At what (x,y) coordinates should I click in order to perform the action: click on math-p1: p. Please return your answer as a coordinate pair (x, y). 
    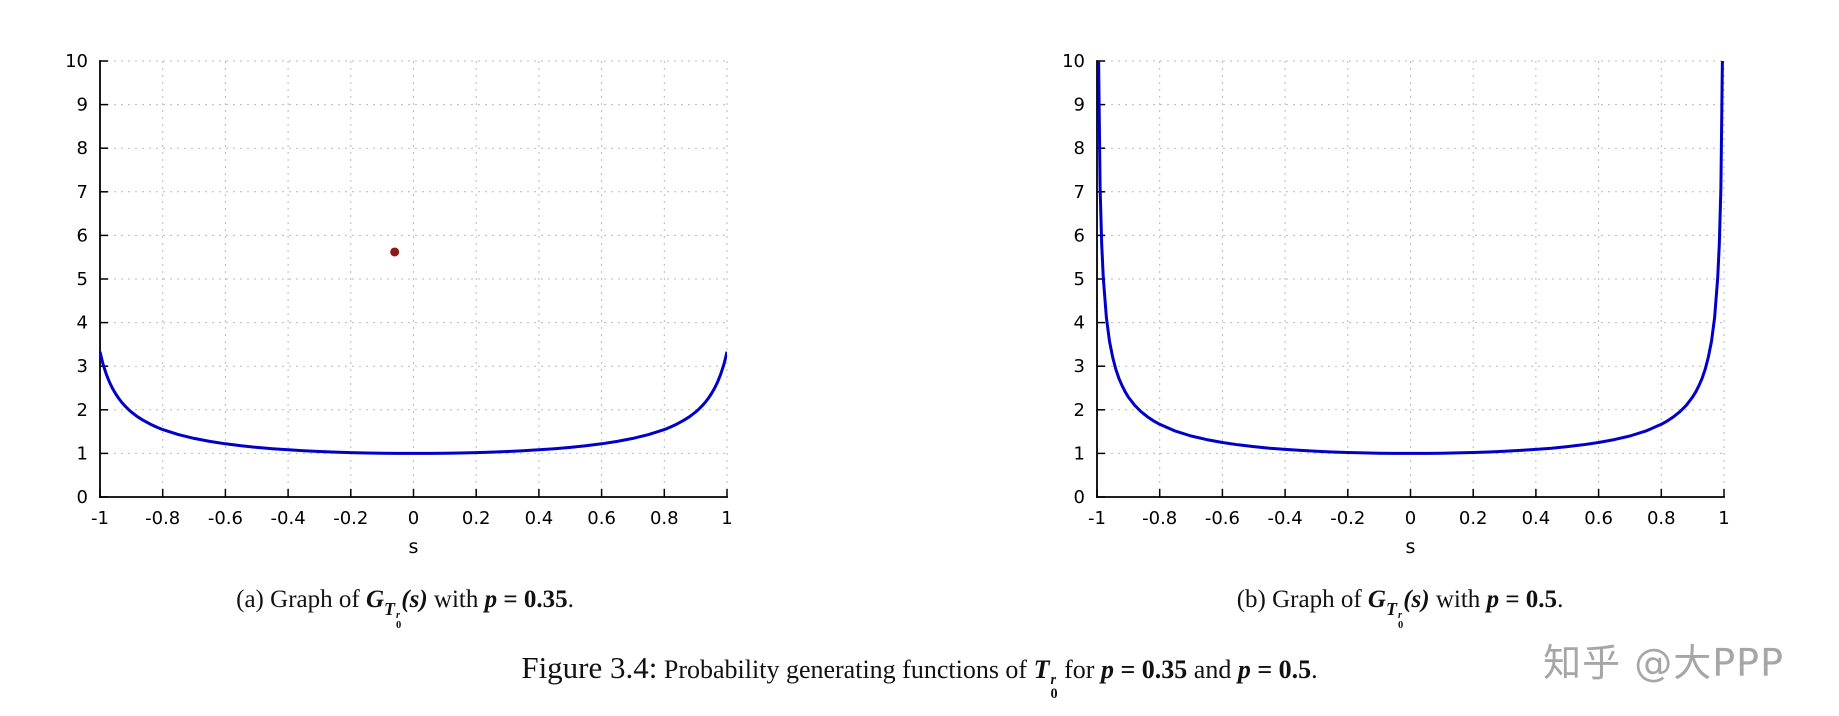
    Looking at the image, I should click on (1107, 669).